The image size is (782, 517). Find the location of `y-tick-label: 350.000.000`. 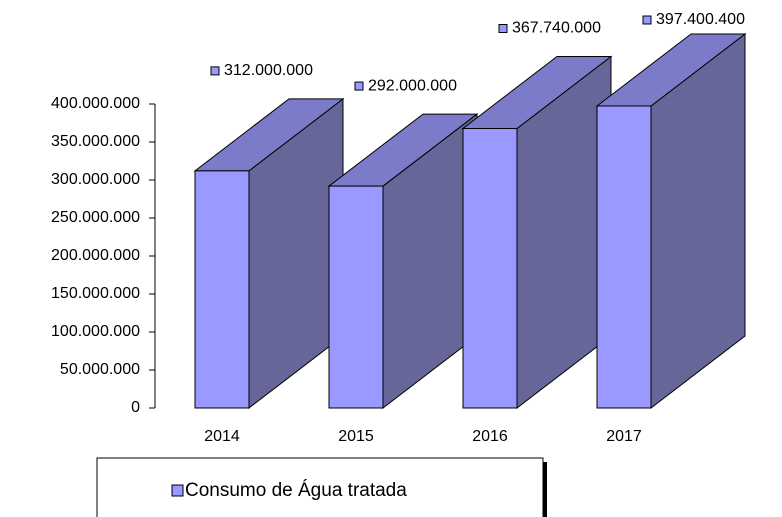

y-tick-label: 350.000.000 is located at coordinates (95, 141).